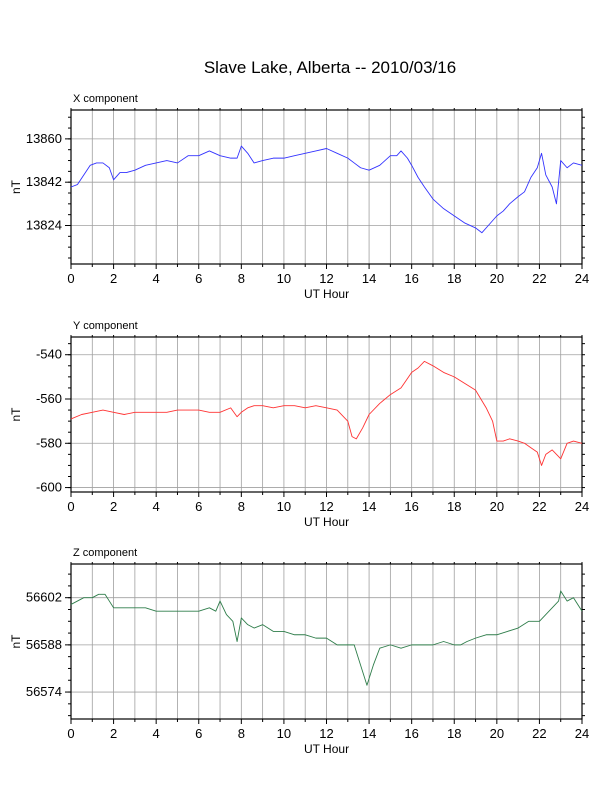 The width and height of the screenshot is (612, 792). What do you see at coordinates (44, 181) in the screenshot?
I see `x-component-y-tick-label: 13842` at bounding box center [44, 181].